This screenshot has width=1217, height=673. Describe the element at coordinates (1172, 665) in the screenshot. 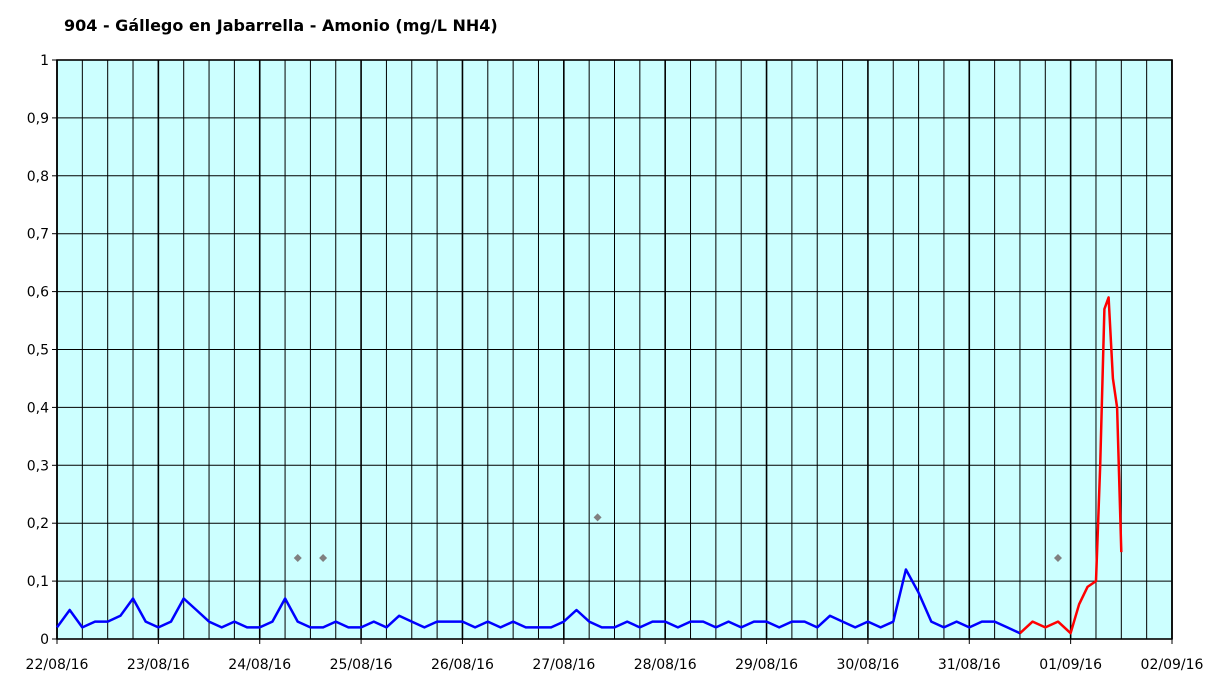

I see `x-tick-label: 02/09/16` at that location.